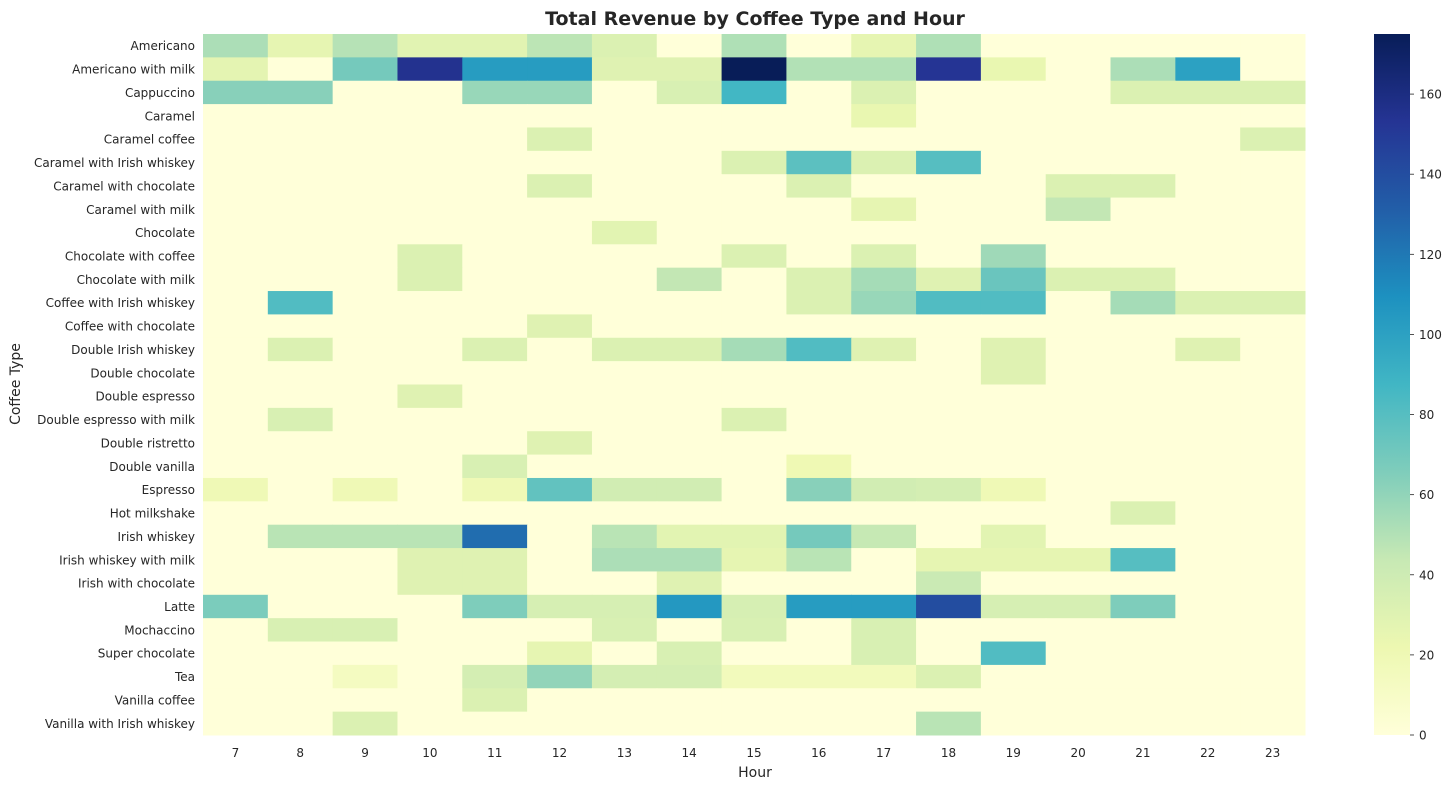  I want to click on x-tick-label: 14, so click(689, 753).